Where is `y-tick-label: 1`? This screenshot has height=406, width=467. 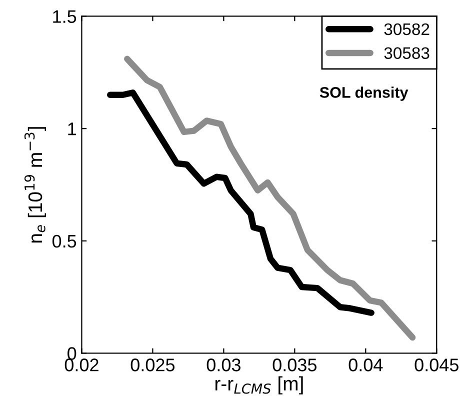 y-tick-label: 1 is located at coordinates (72, 129).